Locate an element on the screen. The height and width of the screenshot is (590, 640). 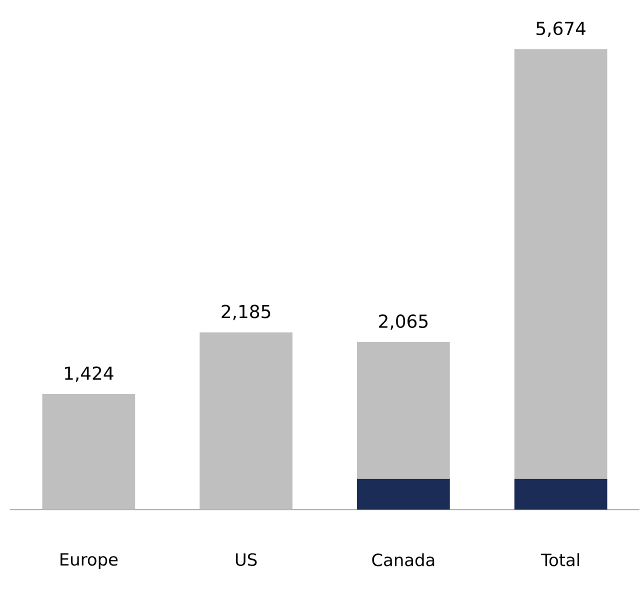
x-tick-label: US is located at coordinates (246, 559).